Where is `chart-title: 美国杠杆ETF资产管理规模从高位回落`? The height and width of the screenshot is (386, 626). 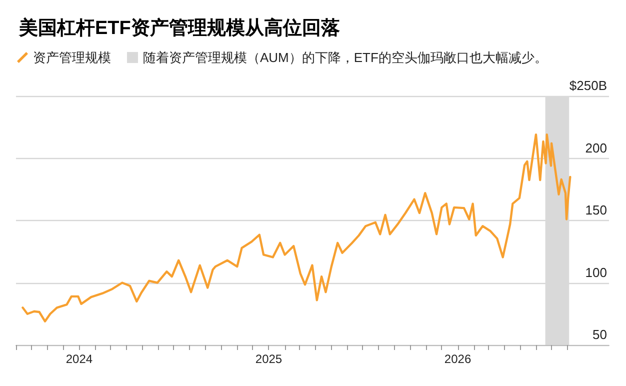 chart-title: 美国杠杆ETF资产管理规模从高位回落 is located at coordinates (179, 28).